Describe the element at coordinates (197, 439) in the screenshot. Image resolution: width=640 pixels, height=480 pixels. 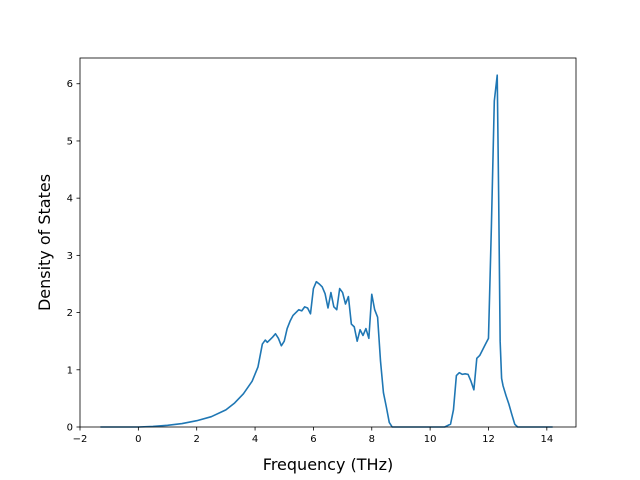
I see `x-tick-label: 2` at that location.